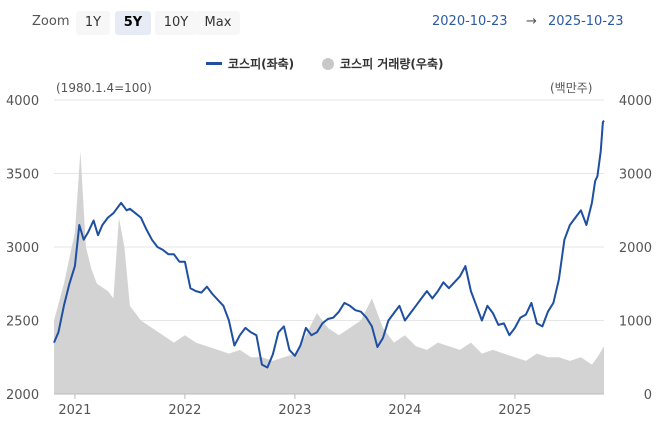 The image size is (658, 438). What do you see at coordinates (51, 21) in the screenshot?
I see `zoom-label: Zoom` at bounding box center [51, 21].